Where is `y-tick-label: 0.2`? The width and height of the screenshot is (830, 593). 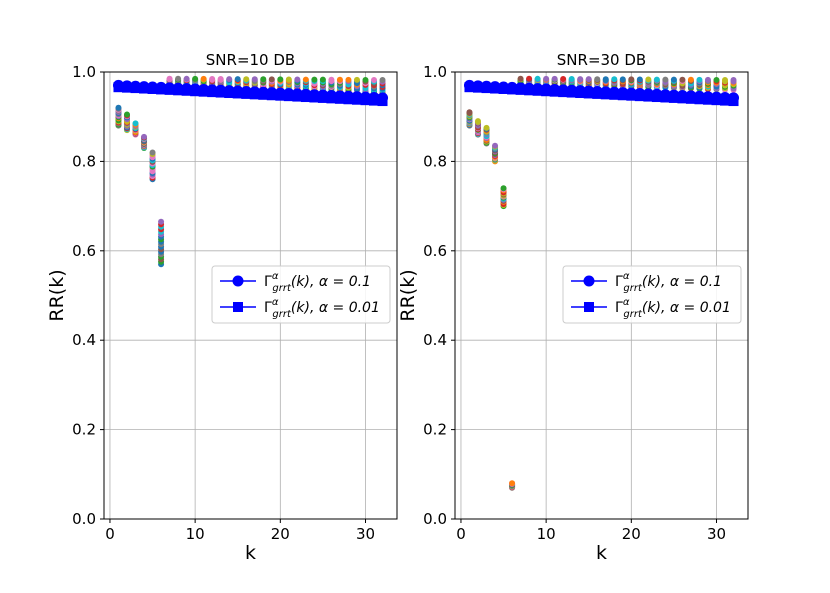 y-tick-label: 0.2 is located at coordinates (435, 430).